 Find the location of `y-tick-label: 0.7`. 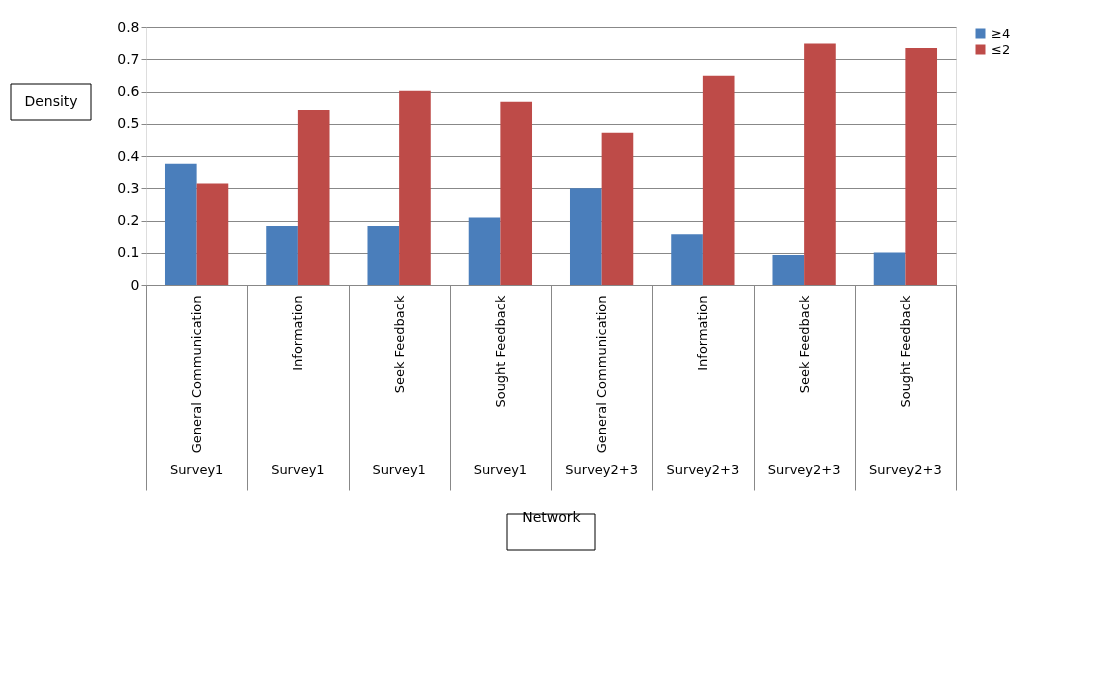

y-tick-label: 0.7 is located at coordinates (128, 58).